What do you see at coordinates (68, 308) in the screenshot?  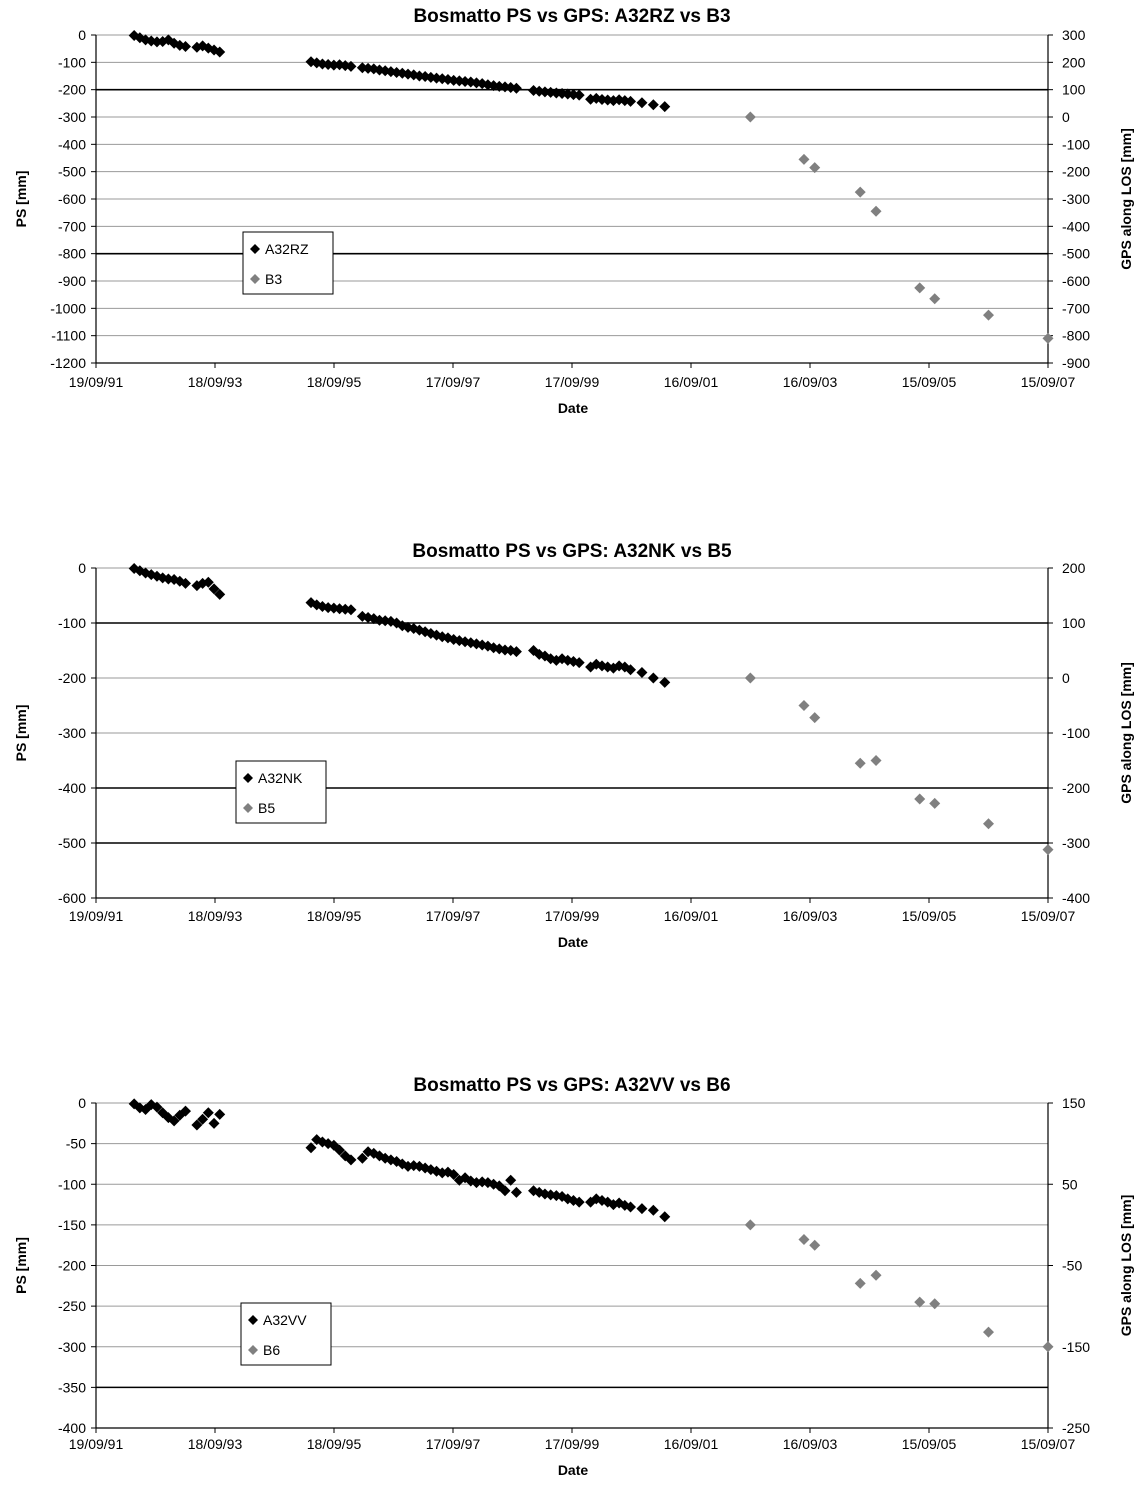 I see `y-tick-label: -1000` at bounding box center [68, 308].